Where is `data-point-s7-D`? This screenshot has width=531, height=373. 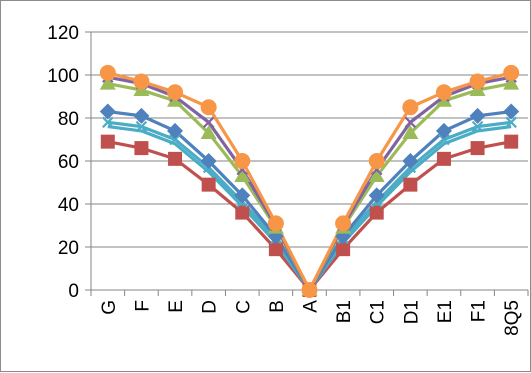 data-point-s7-D is located at coordinates (208, 107).